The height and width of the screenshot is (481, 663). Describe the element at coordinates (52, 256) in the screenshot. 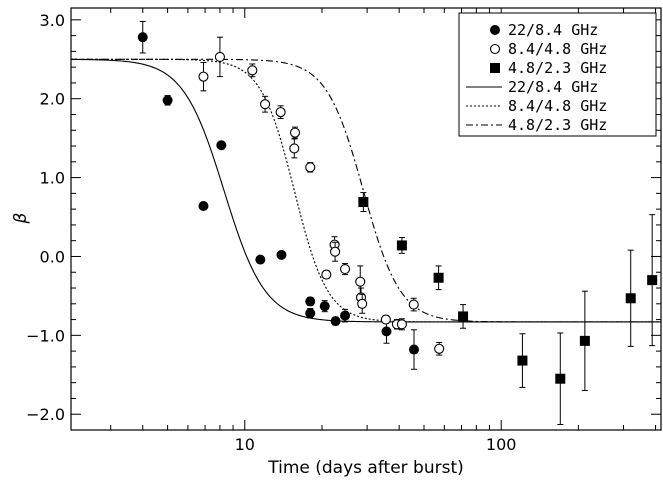

I see `y-tick-label: 0.0` at that location.